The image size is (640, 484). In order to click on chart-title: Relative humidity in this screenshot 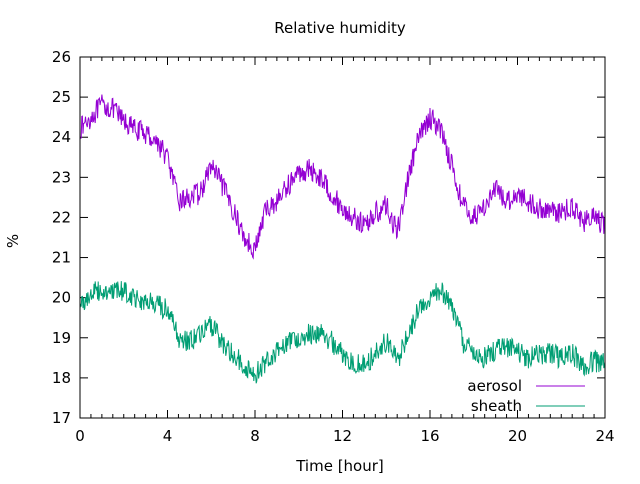, I will do `click(340, 28)`.